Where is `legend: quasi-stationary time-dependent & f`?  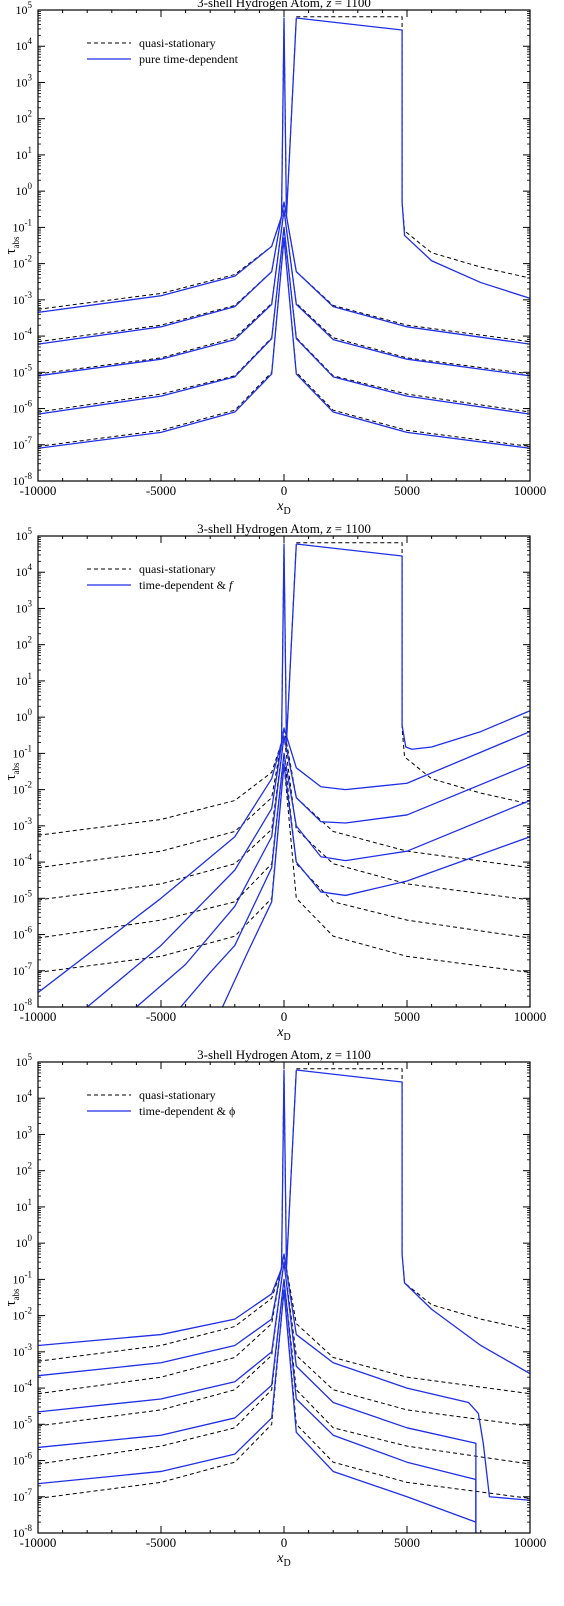 legend: quasi-stationary time-dependent & f is located at coordinates (160, 577).